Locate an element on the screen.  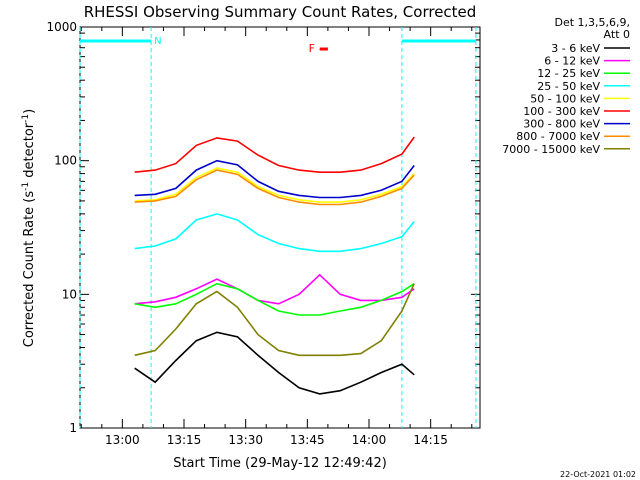
series-line-12-25-kev is located at coordinates (274, 299).